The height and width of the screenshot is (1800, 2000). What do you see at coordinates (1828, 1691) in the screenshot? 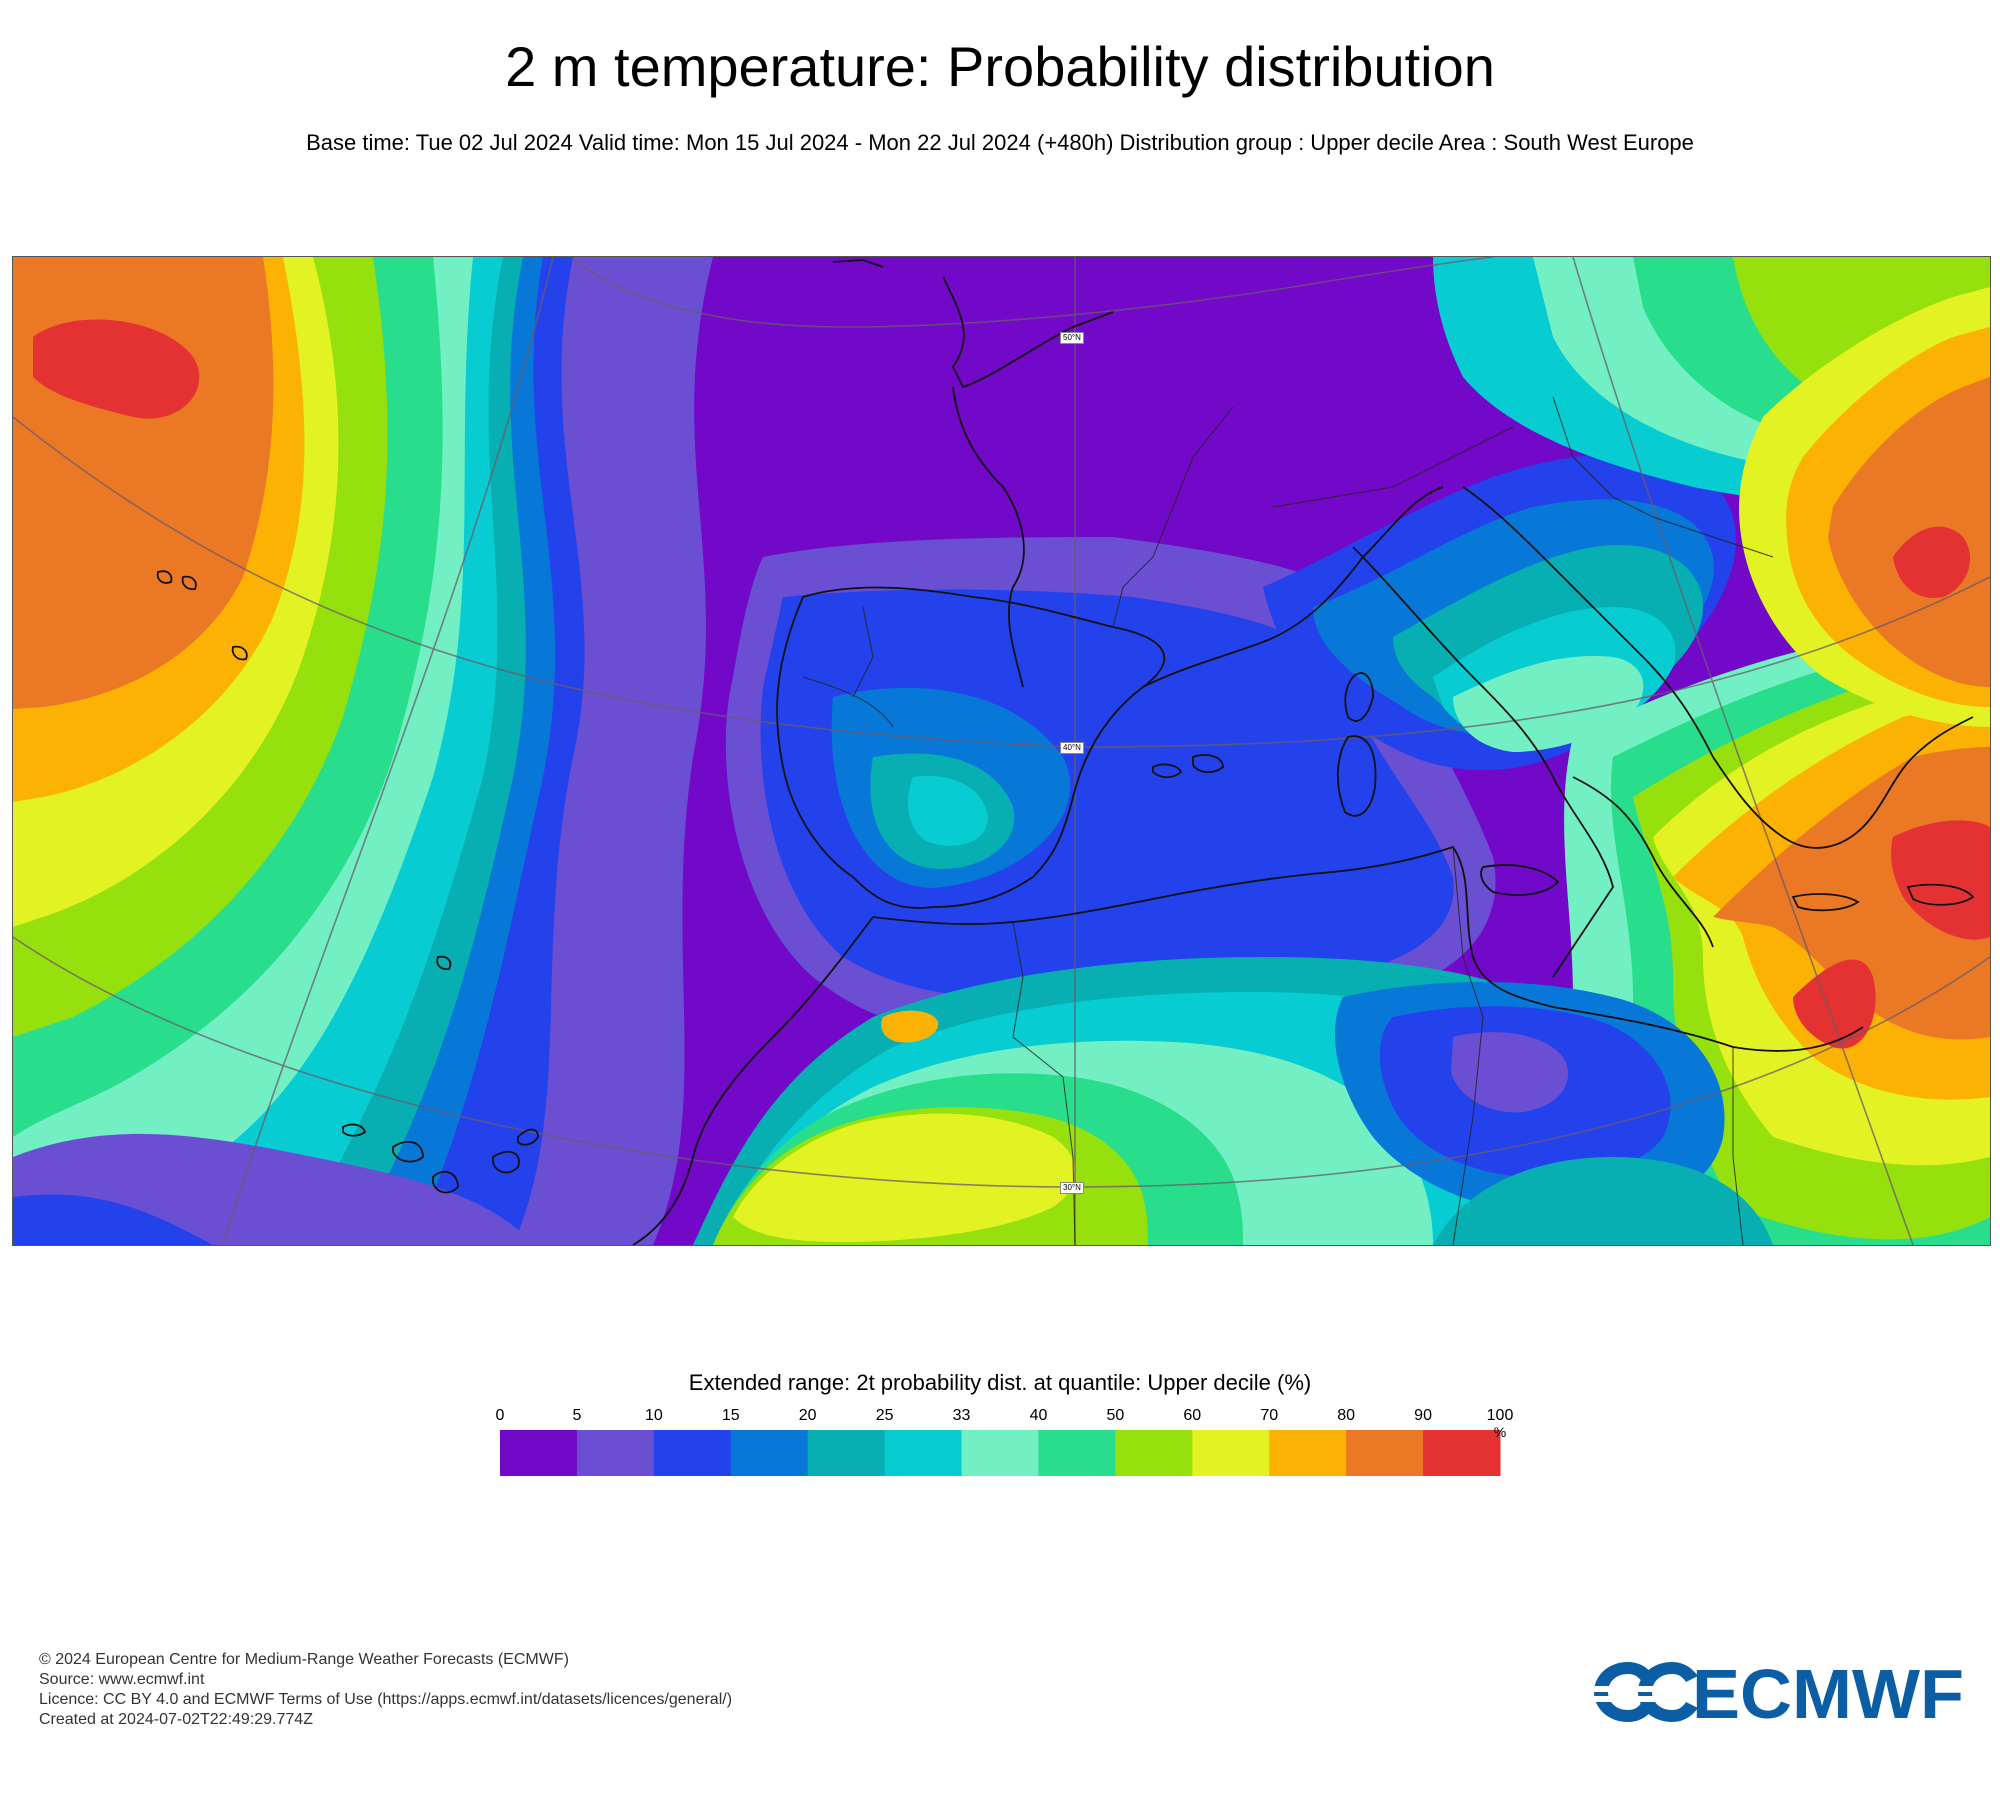
I see `ecmwf-logo-text: ECMWF` at bounding box center [1828, 1691].